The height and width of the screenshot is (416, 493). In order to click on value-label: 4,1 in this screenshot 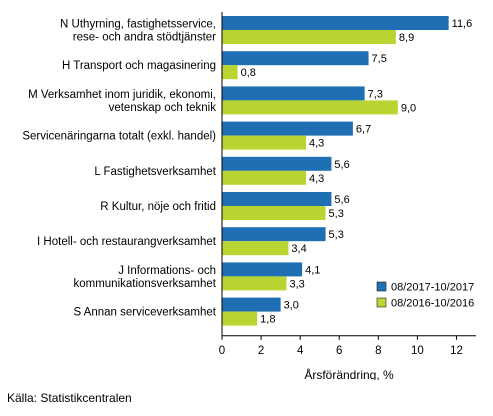, I will do `click(312, 270)`.